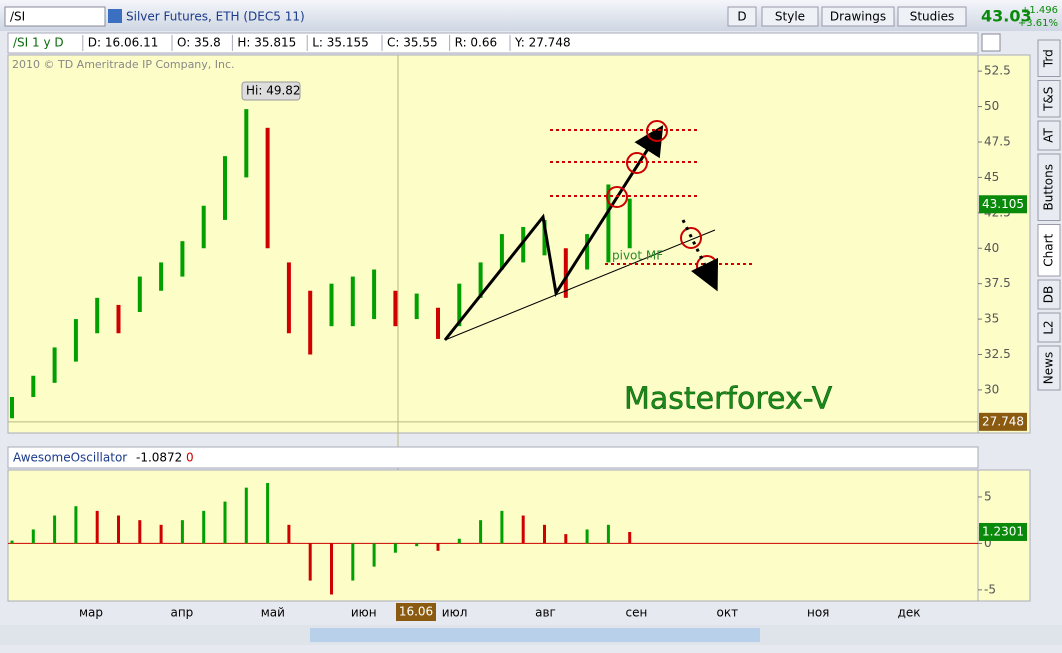 This screenshot has height=653, width=1062. I want to click on month-label: дек, so click(909, 613).